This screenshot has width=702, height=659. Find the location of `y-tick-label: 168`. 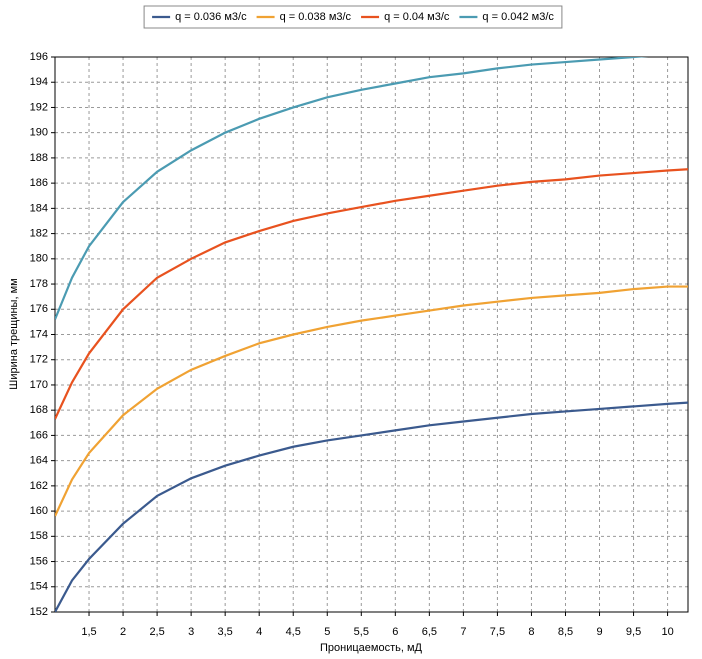

y-tick-label: 168 is located at coordinates (39, 410).